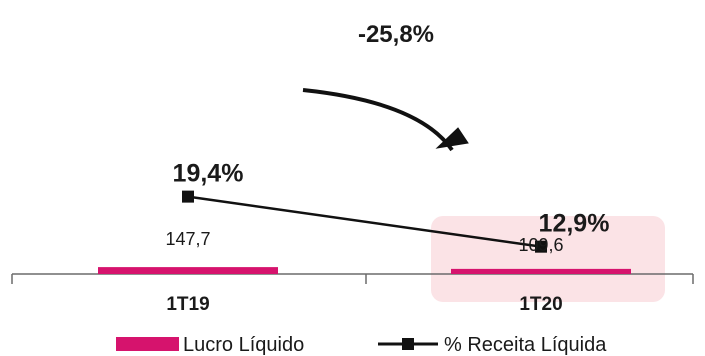 Image resolution: width=705 pixels, height=356 pixels. What do you see at coordinates (147, 344) in the screenshot?
I see `legend-bar-swatch` at bounding box center [147, 344].